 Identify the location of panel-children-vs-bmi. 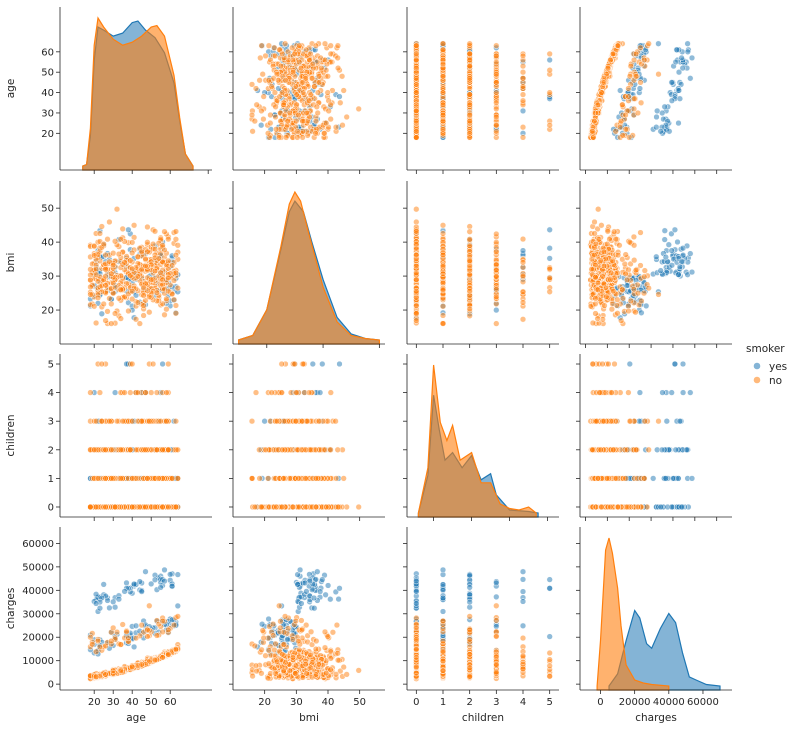
(307, 437).